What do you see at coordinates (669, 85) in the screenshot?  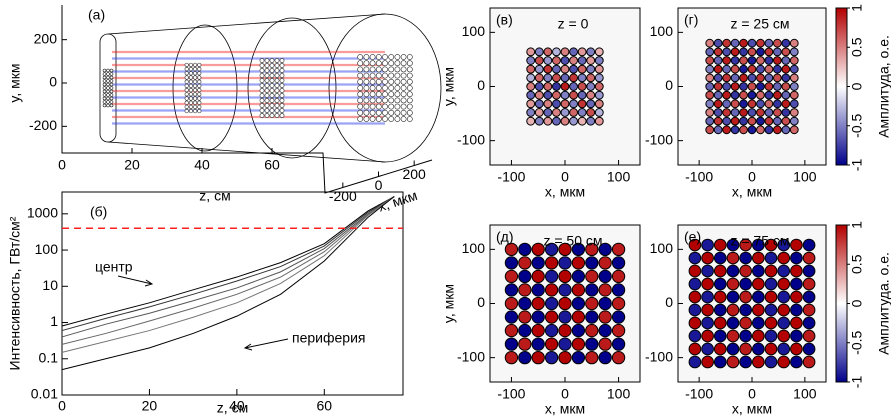 I see `y-tick-label: 0` at bounding box center [669, 85].